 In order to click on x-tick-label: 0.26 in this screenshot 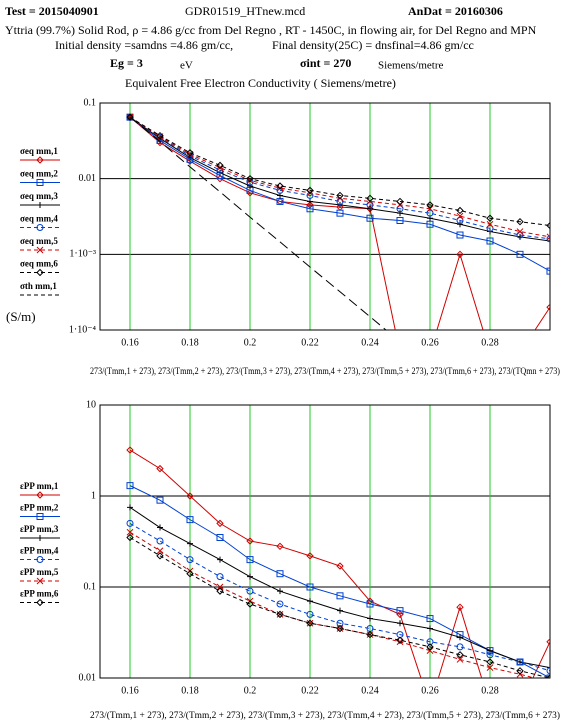, I will do `click(430, 342)`.